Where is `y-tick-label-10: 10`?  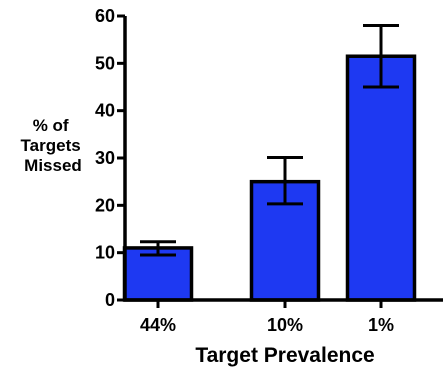 y-tick-label-10: 10 is located at coordinates (105, 253).